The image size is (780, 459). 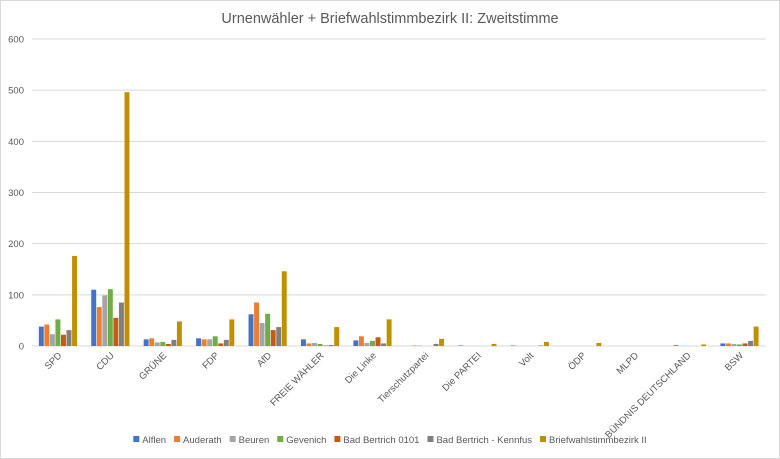 I want to click on legend-label: Bad Bertrich 0101, so click(x=381, y=440).